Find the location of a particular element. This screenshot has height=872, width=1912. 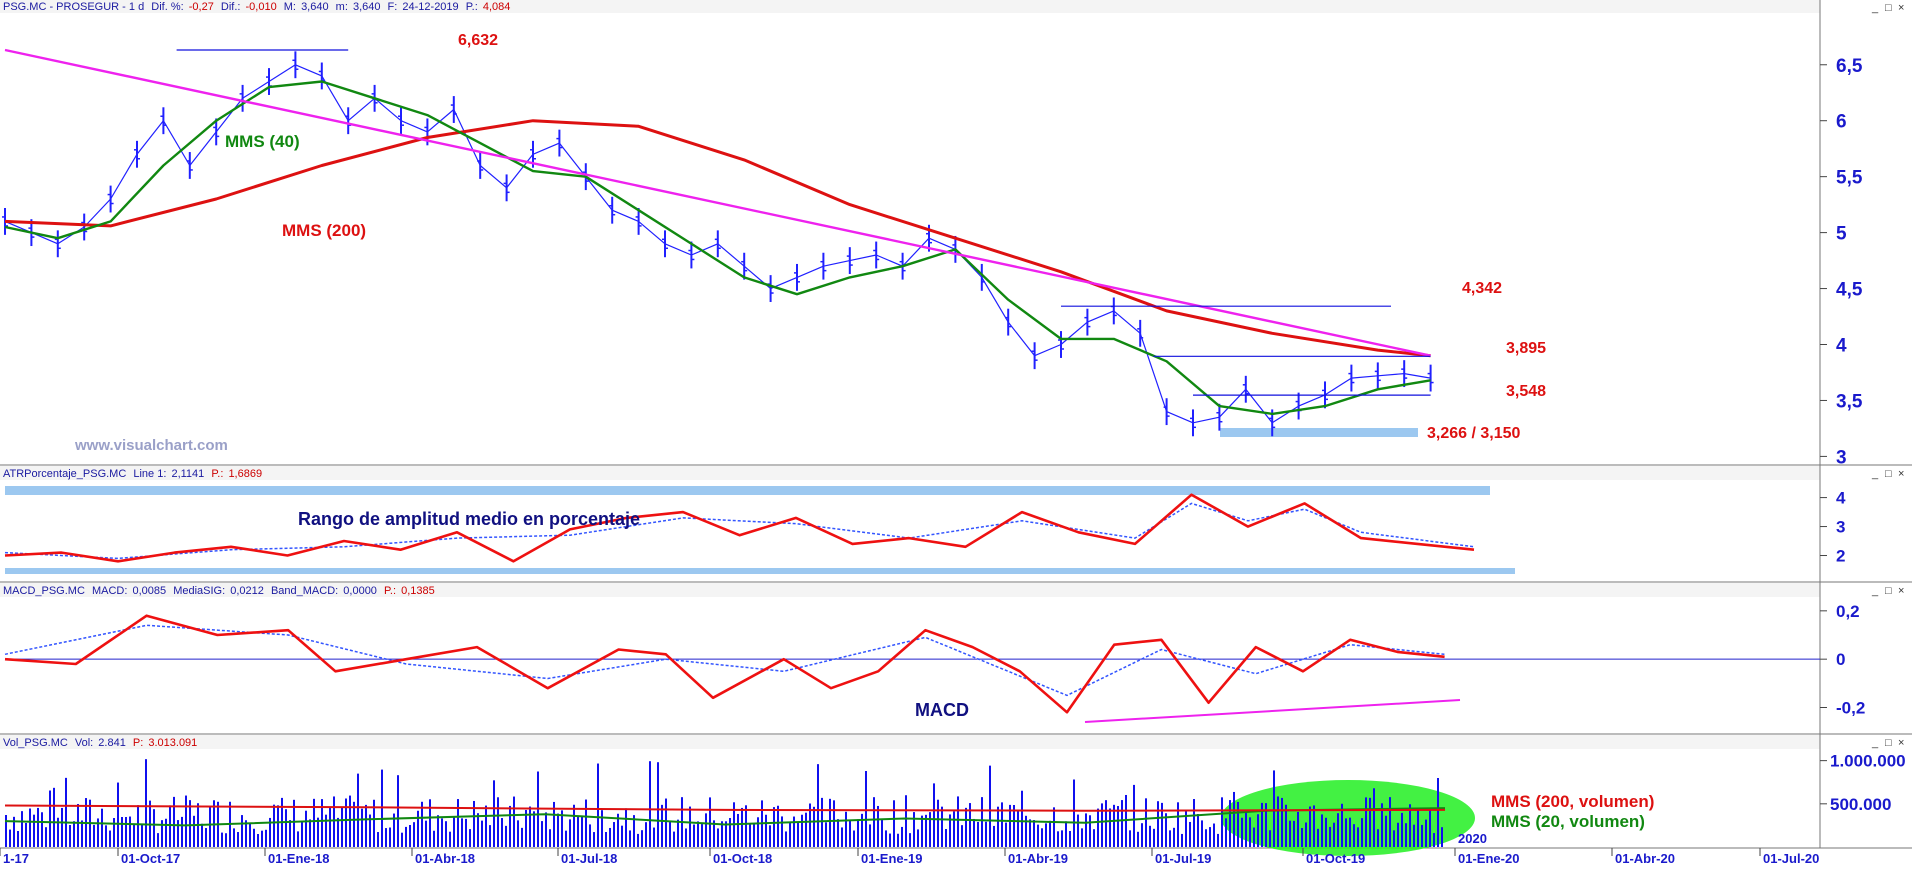

close-button: × is located at coordinates (1901, 8).